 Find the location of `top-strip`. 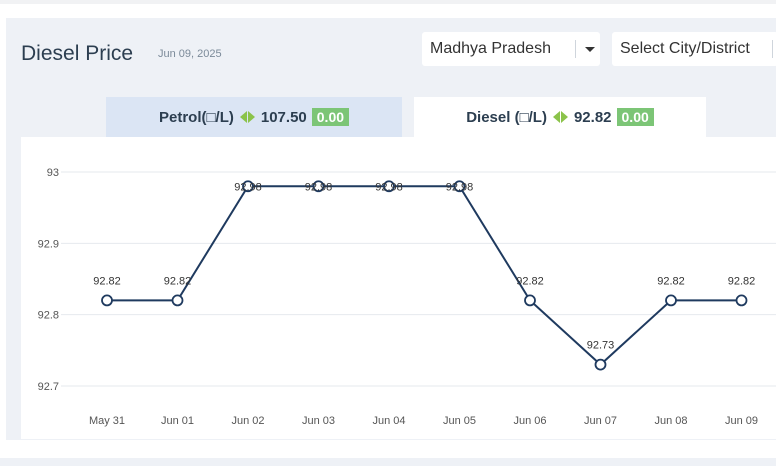

top-strip is located at coordinates (388, 2).